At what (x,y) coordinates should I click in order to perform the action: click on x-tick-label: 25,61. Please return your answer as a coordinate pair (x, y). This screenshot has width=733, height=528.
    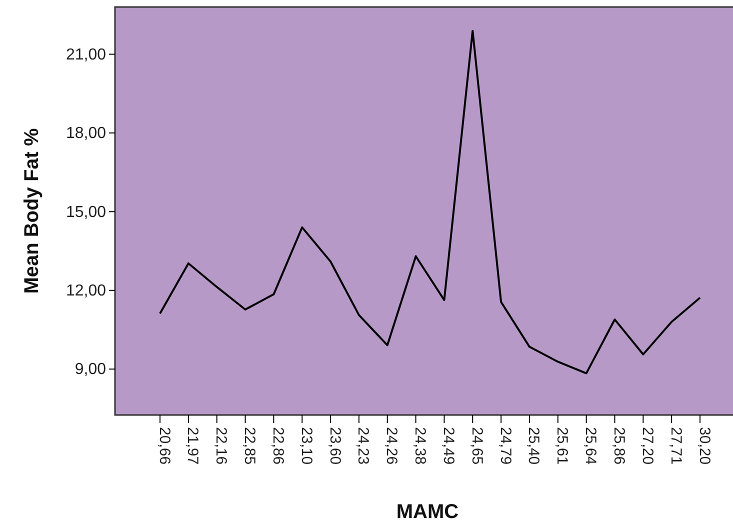
    Looking at the image, I should click on (562, 446).